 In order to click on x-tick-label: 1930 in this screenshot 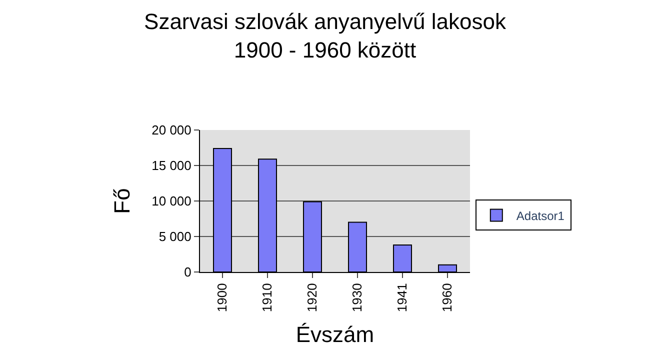, I will do `click(357, 297)`.